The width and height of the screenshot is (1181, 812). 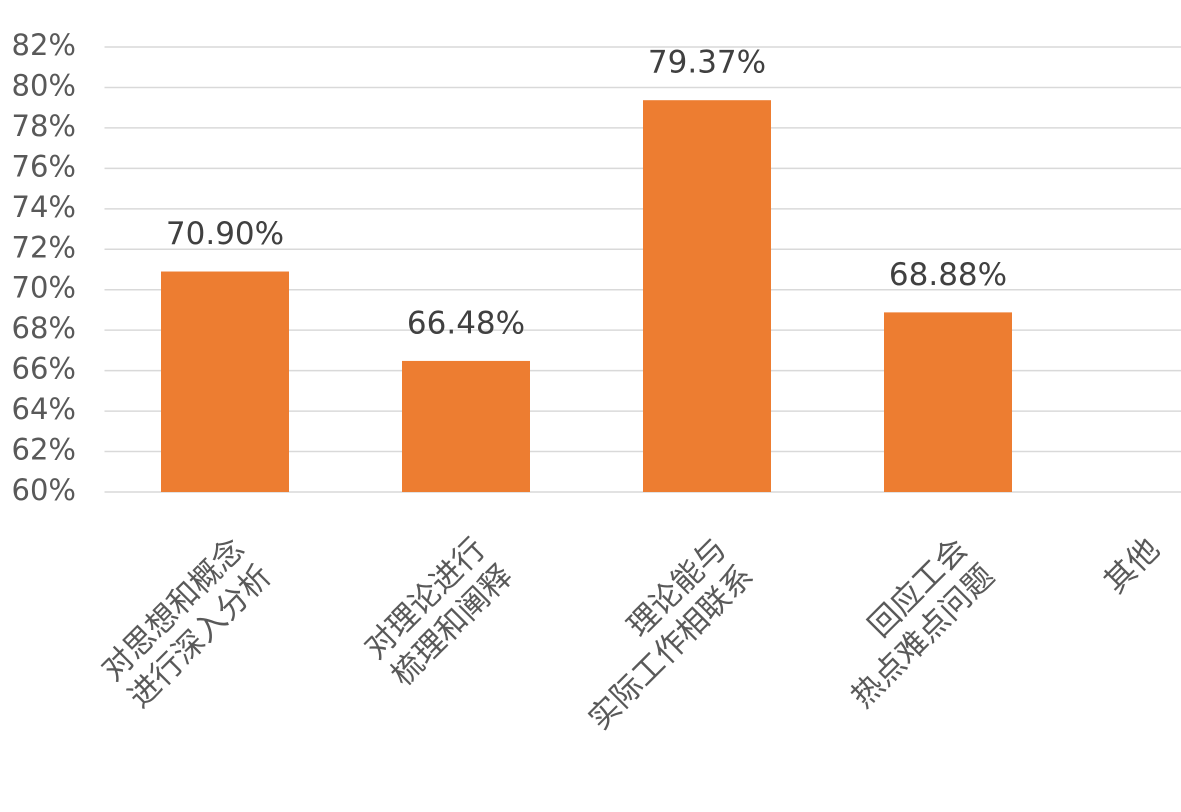 I want to click on x-tick-label: 其他, so click(x=1131, y=565).